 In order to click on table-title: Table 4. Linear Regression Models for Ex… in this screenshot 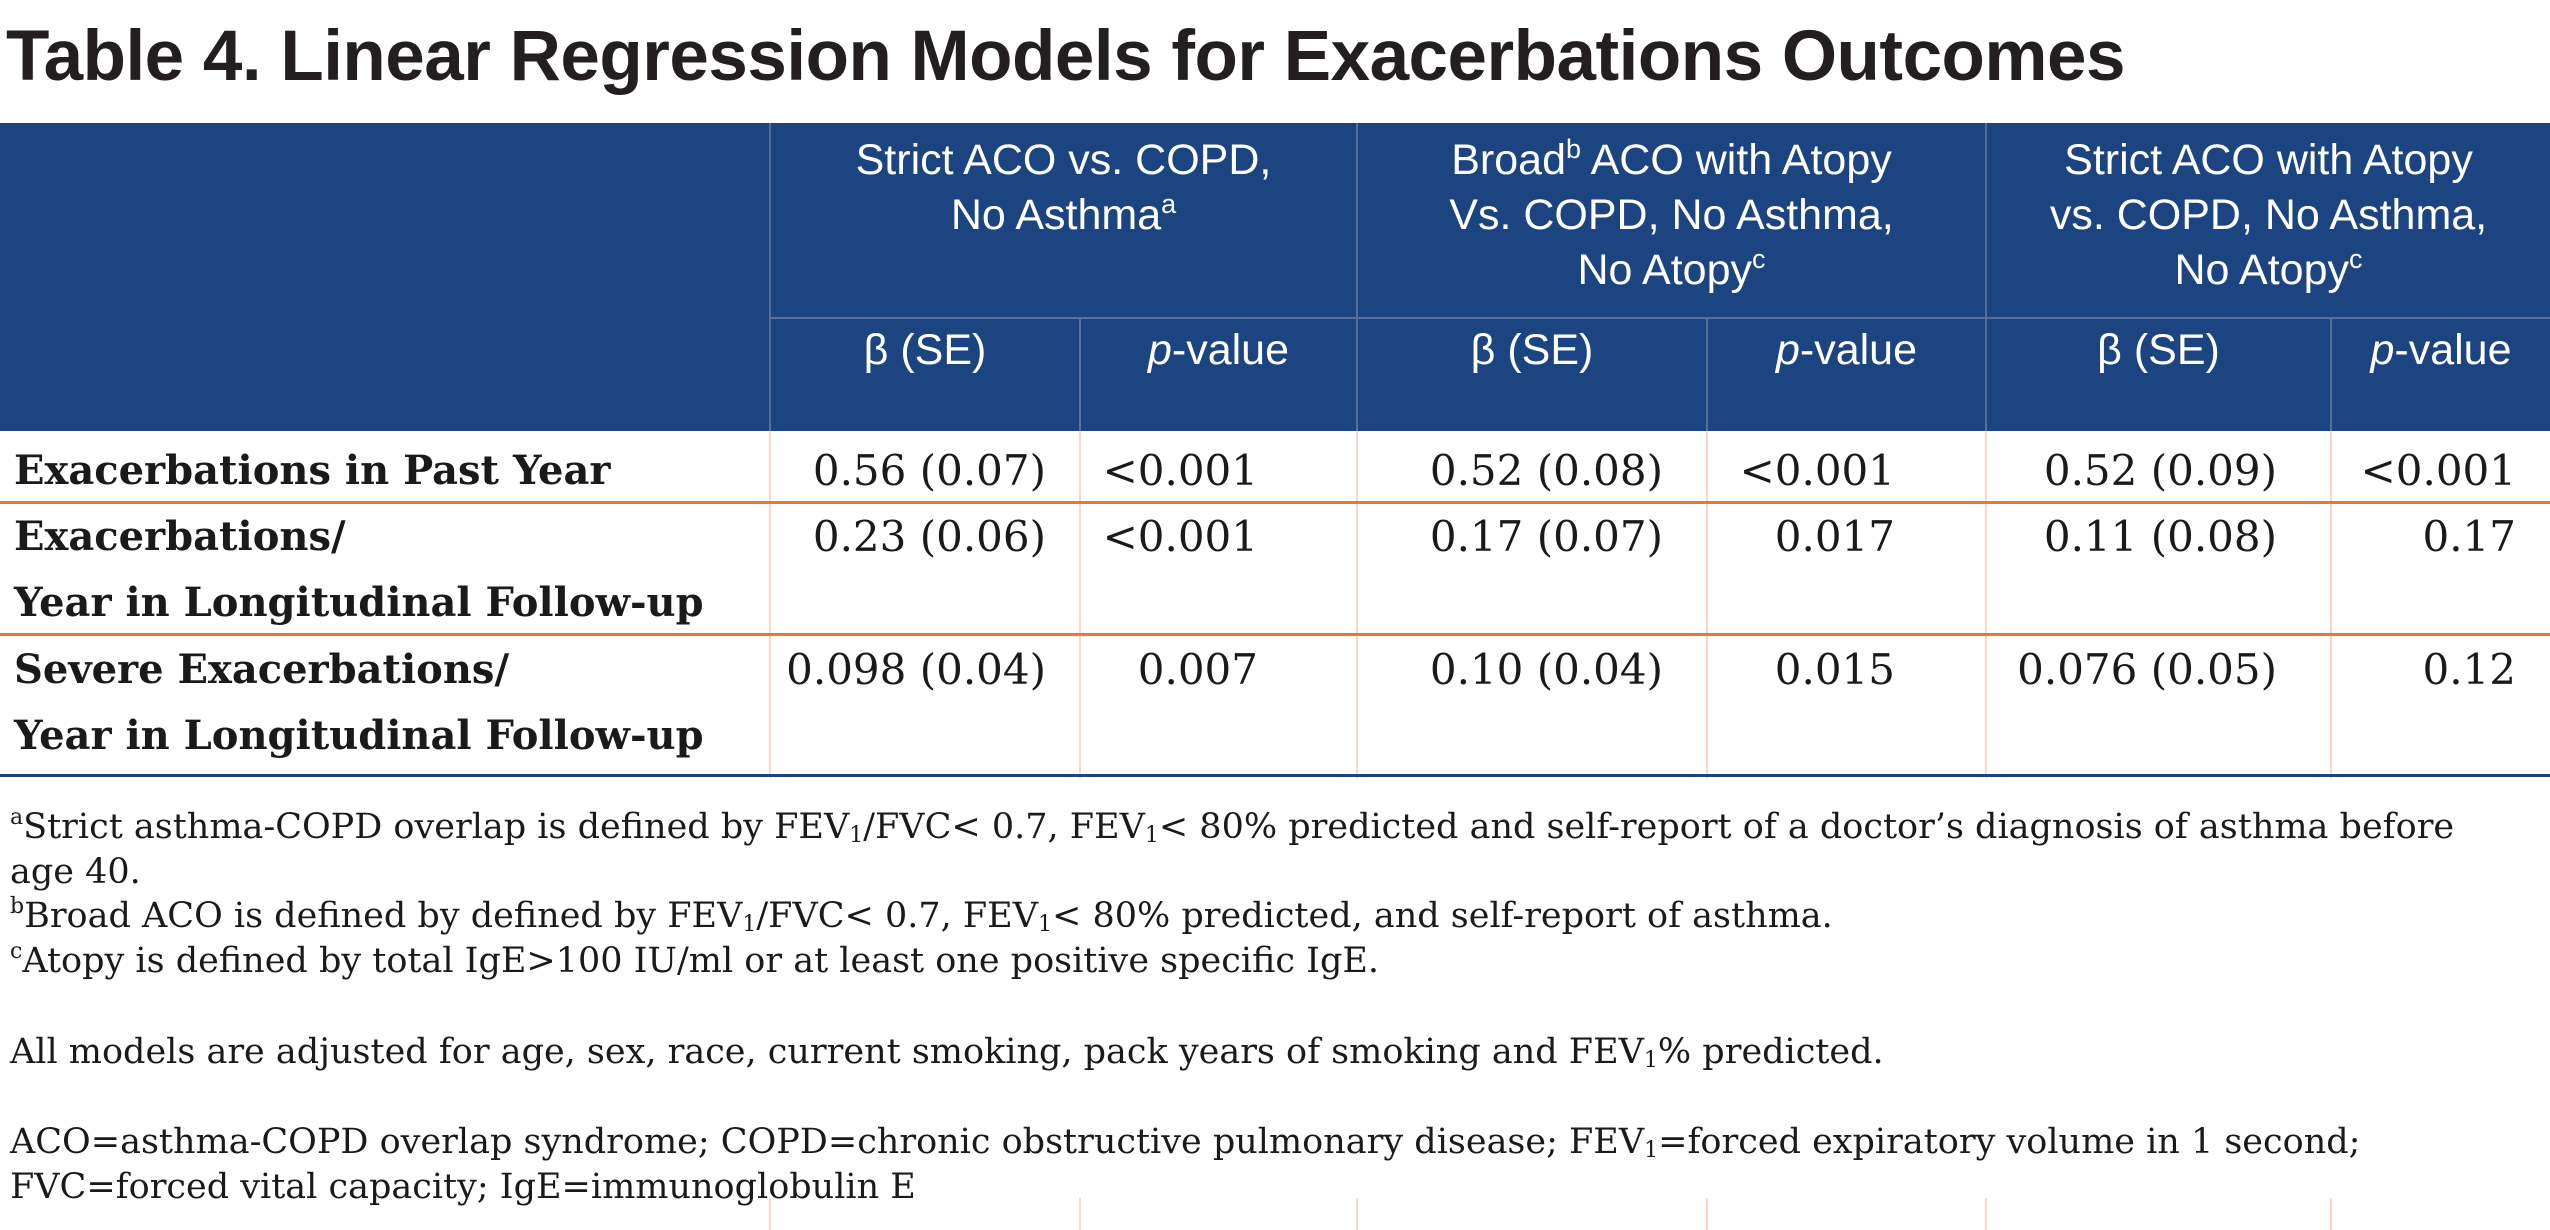, I will do `click(1066, 56)`.